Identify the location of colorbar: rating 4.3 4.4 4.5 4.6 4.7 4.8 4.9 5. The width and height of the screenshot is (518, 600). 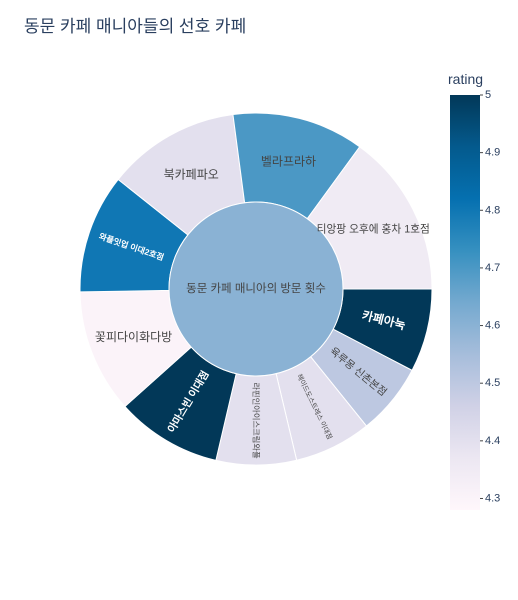
(474, 290).